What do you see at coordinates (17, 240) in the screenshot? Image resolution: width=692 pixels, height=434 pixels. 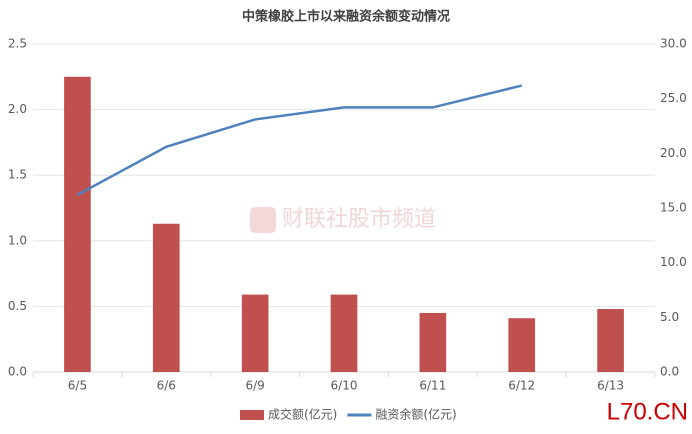 I see `y-tick-label: 1.0` at bounding box center [17, 240].